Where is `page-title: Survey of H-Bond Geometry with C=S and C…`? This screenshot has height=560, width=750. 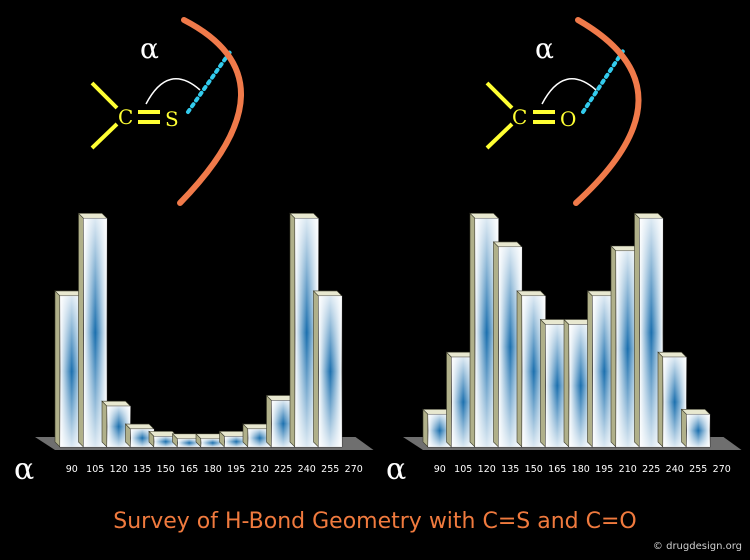
page-title: Survey of H-Bond Geometry with C=S and C… is located at coordinates (375, 521).